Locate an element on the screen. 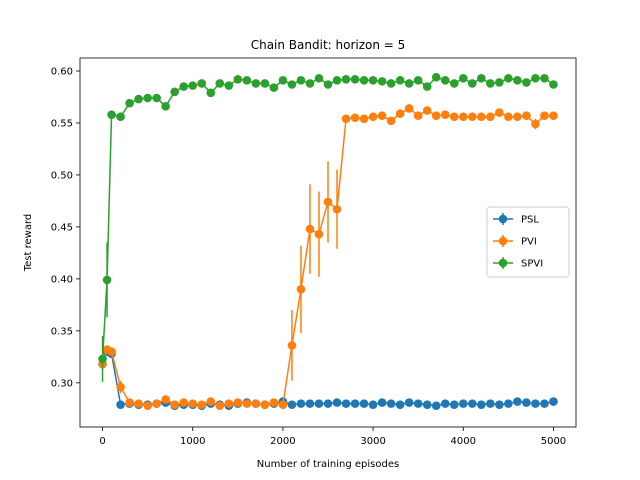 The width and height of the screenshot is (640, 480). y-tick-label: 0.40 is located at coordinates (62, 279).